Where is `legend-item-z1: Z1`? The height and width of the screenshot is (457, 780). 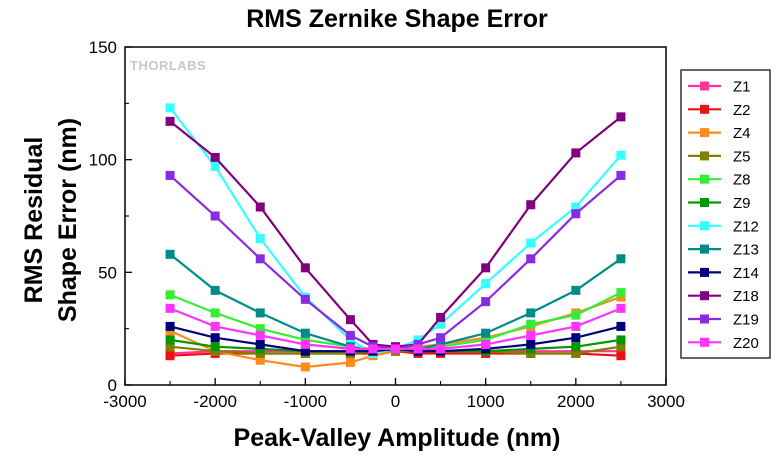
legend-item-z1: Z1 is located at coordinates (719, 87).